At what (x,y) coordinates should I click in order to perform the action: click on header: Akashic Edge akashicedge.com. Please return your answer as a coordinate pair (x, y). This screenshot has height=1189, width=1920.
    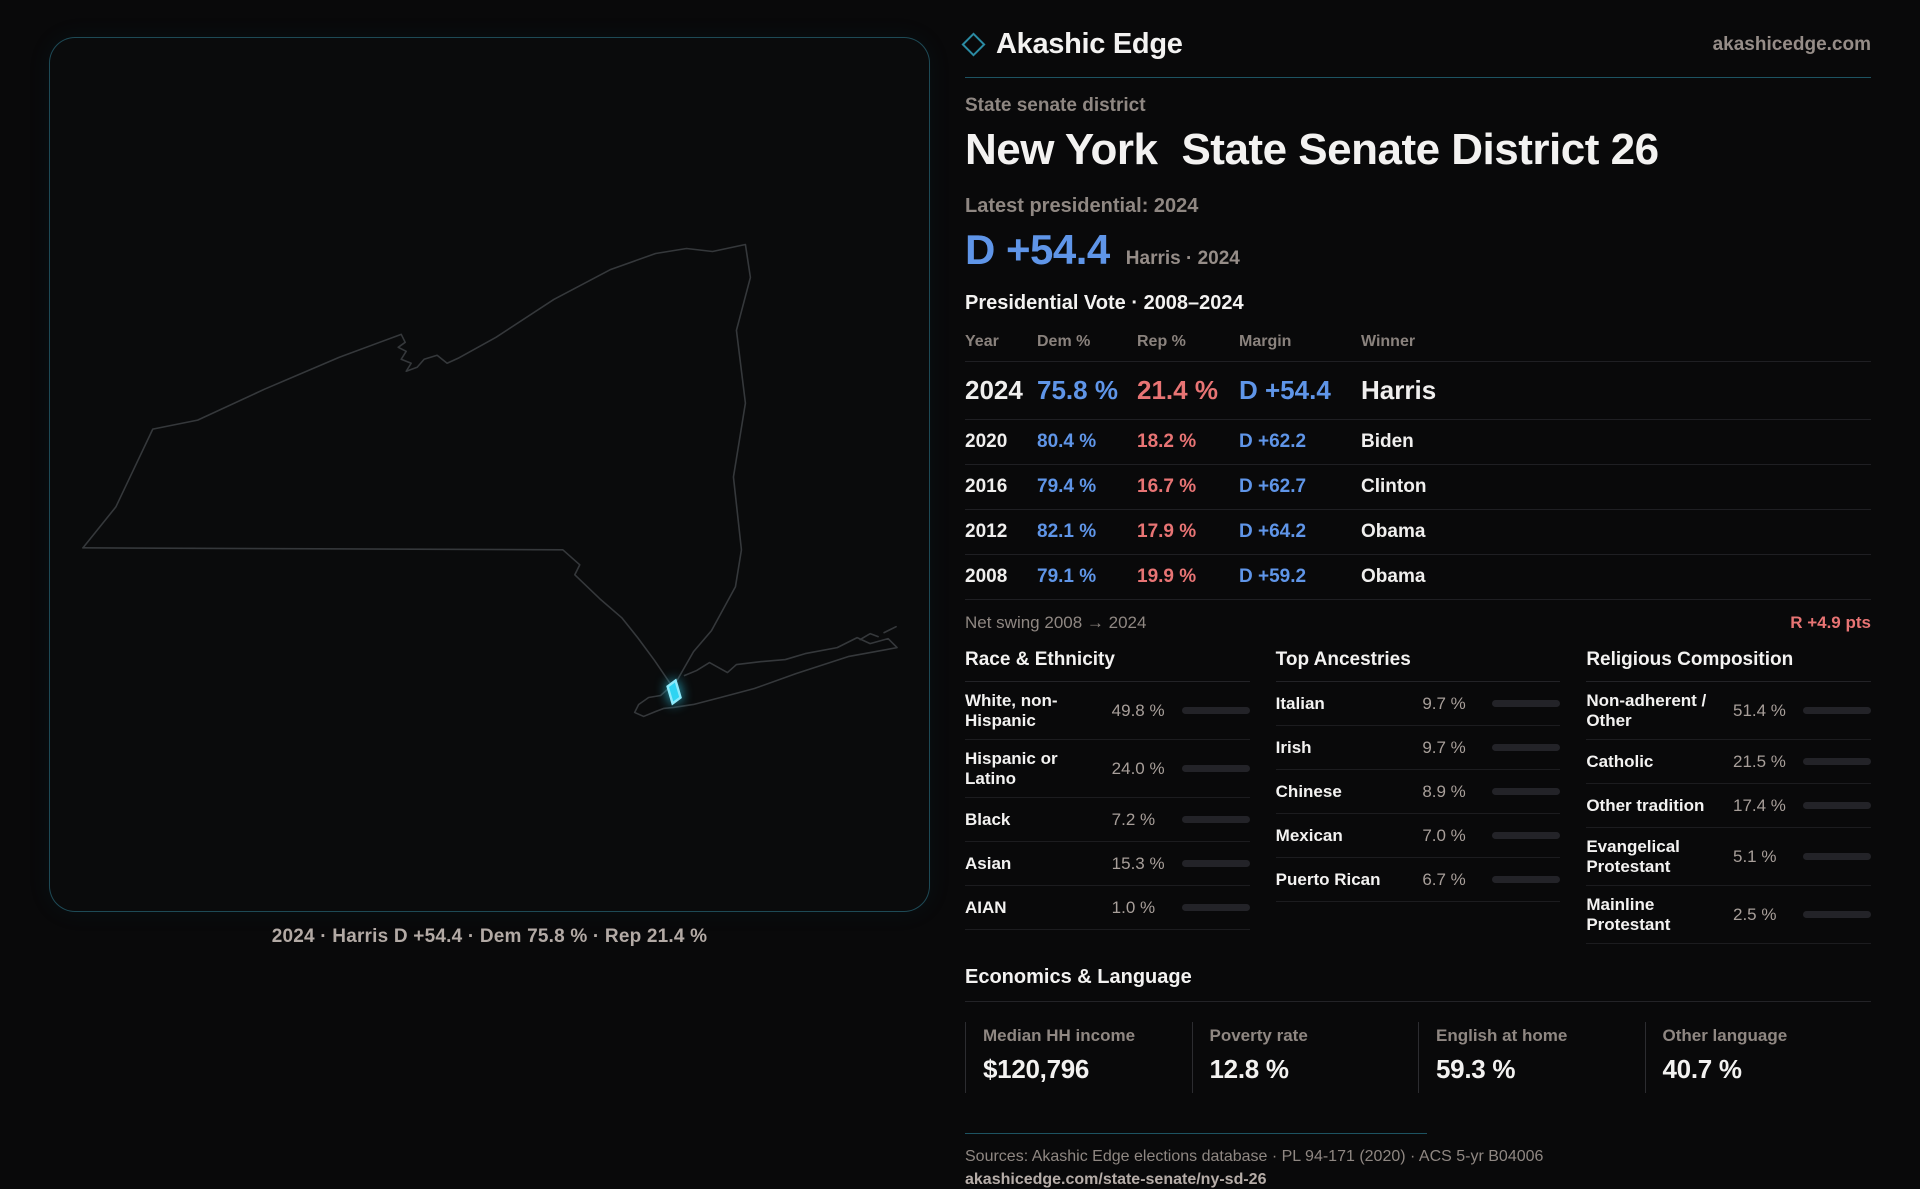
    Looking at the image, I should click on (1416, 53).